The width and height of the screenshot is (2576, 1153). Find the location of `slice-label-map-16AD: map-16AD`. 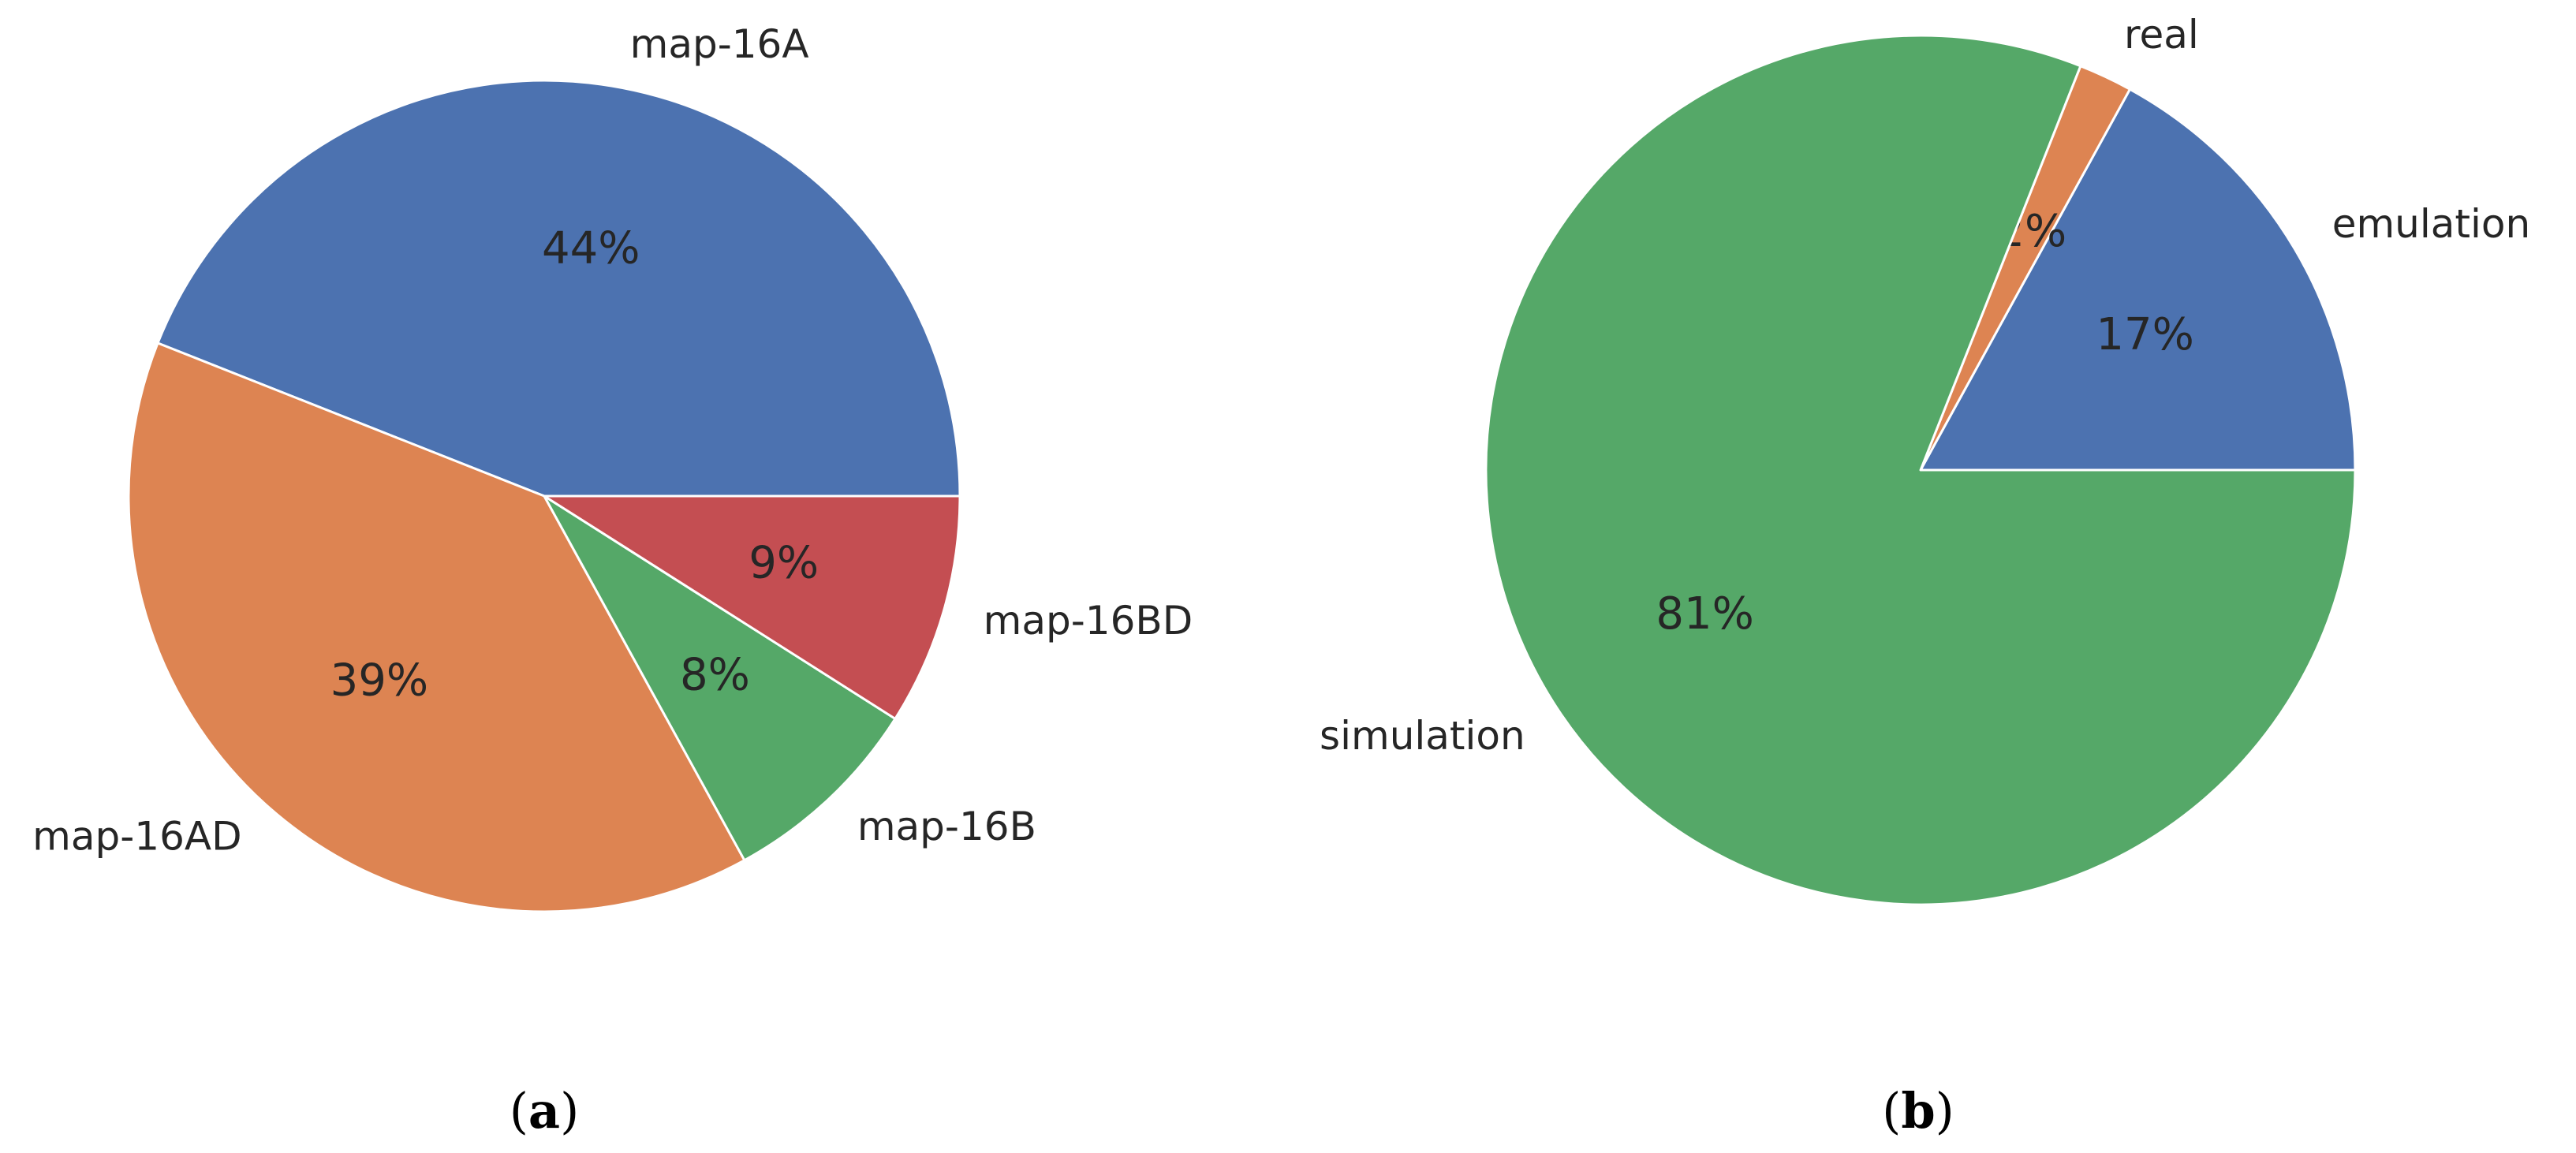

slice-label-map-16AD: map-16AD is located at coordinates (136, 836).